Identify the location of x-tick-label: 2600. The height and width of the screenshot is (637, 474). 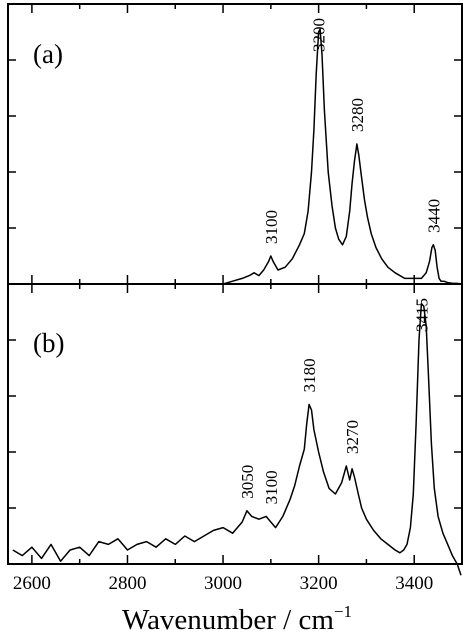
(32, 583).